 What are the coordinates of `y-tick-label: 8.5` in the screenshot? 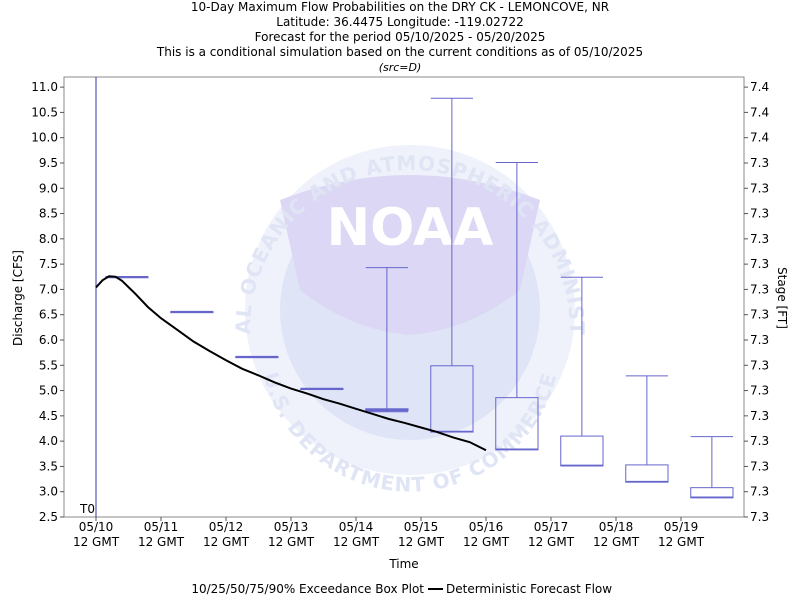 It's located at (48, 214).